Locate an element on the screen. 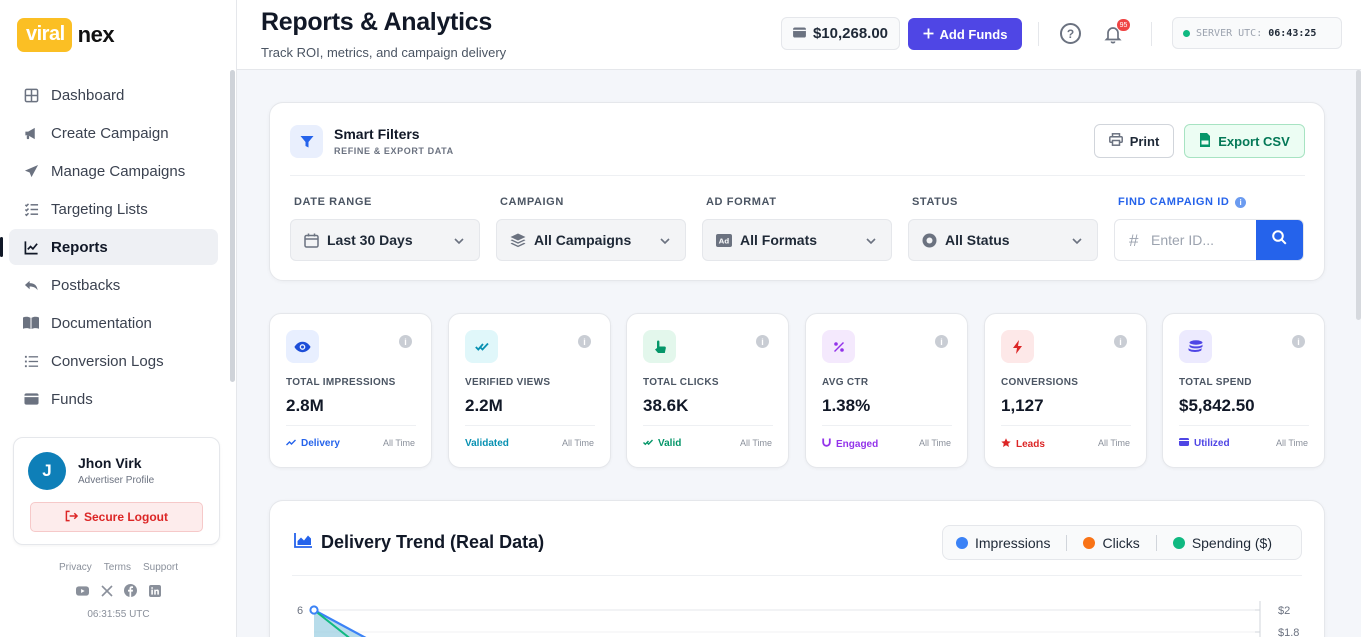 This screenshot has width=1361, height=637. logout-label: Secure Logout is located at coordinates (125, 517).